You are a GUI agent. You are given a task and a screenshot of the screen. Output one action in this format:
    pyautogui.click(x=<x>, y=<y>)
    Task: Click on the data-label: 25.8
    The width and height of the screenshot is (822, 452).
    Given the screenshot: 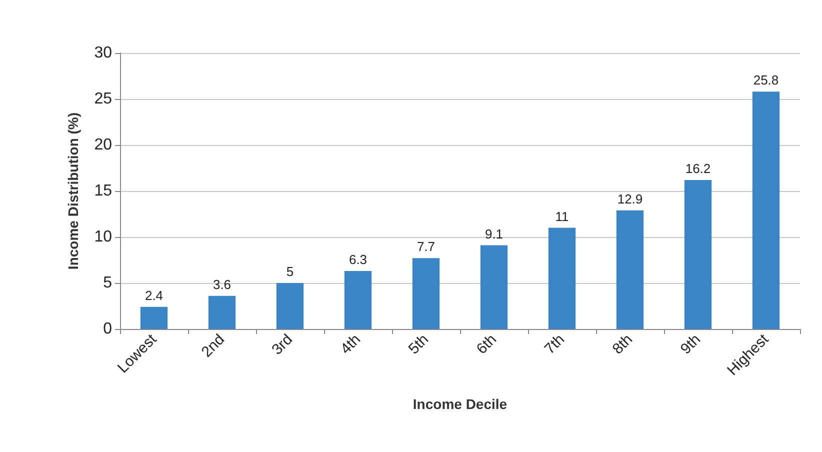 What is the action you would take?
    pyautogui.click(x=766, y=80)
    